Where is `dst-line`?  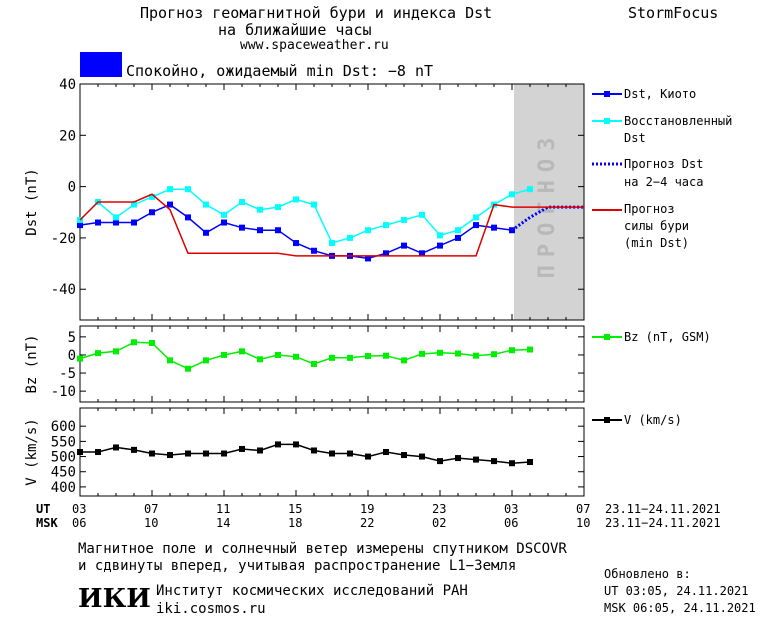 dst-line is located at coordinates (296, 231).